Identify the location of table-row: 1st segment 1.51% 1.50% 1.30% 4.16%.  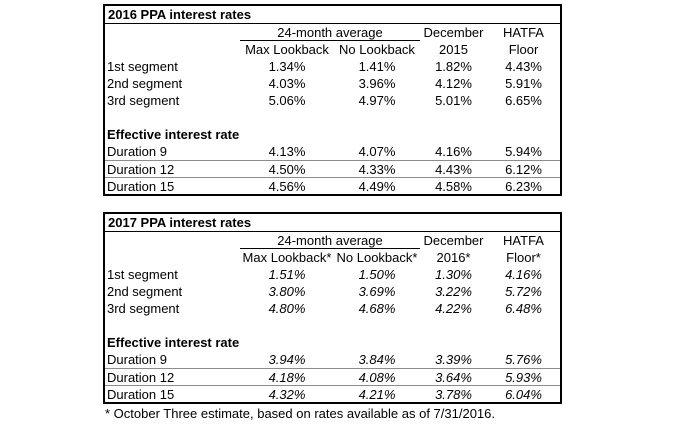
(332, 274).